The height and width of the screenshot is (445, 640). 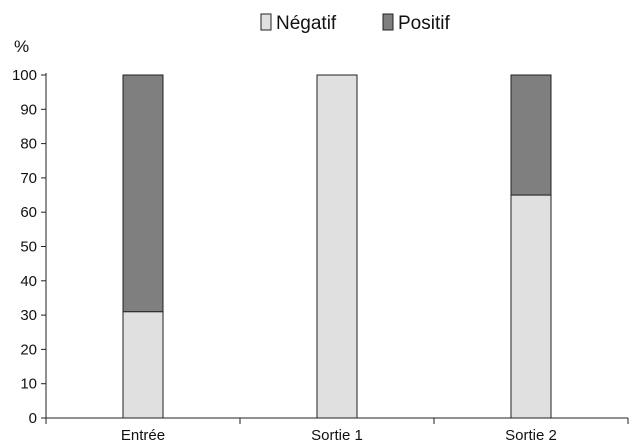 I want to click on x-tick-label: Sortie 1, so click(x=337, y=435).